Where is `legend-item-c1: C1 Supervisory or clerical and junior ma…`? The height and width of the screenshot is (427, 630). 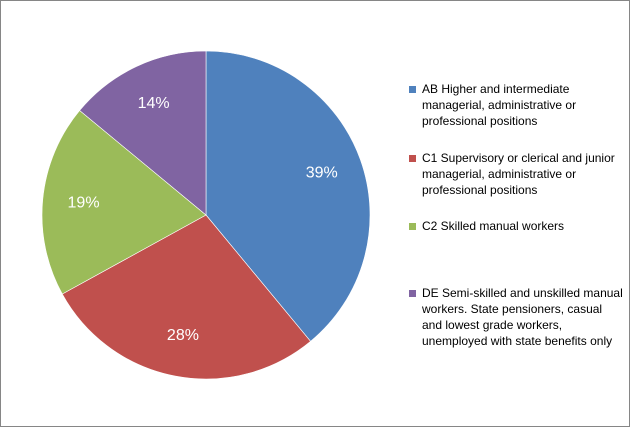
legend-item-c1: C1 Supervisory or clerical and junior ma… is located at coordinates (516, 174).